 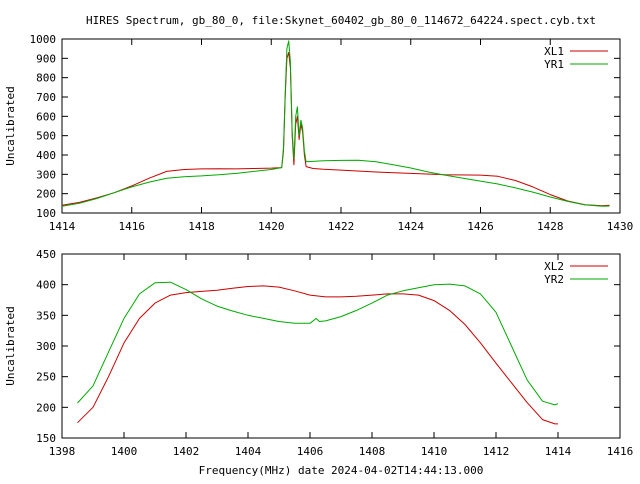 What do you see at coordinates (480, 226) in the screenshot?
I see `x-tick-label: 1426` at bounding box center [480, 226].